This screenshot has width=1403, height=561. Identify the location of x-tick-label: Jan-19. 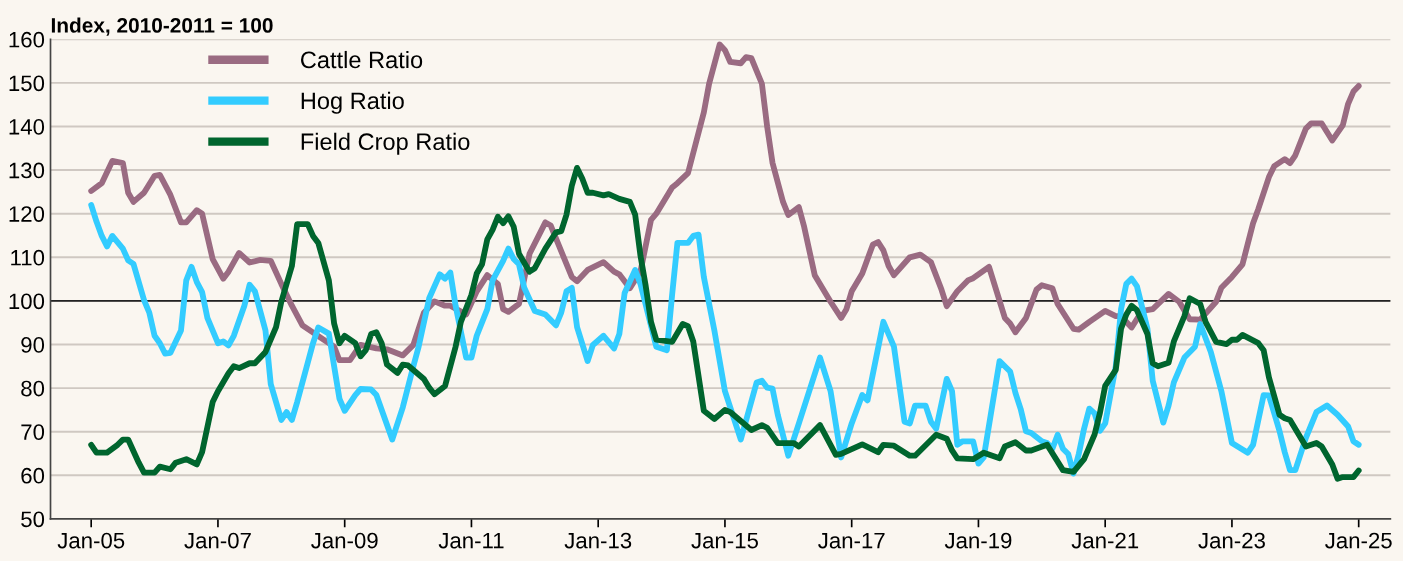
(978, 540).